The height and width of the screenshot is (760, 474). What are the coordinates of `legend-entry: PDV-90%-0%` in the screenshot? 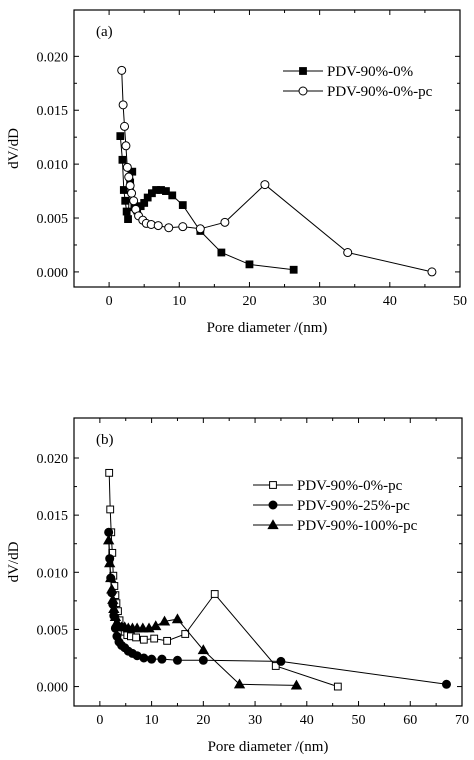 It's located at (348, 72).